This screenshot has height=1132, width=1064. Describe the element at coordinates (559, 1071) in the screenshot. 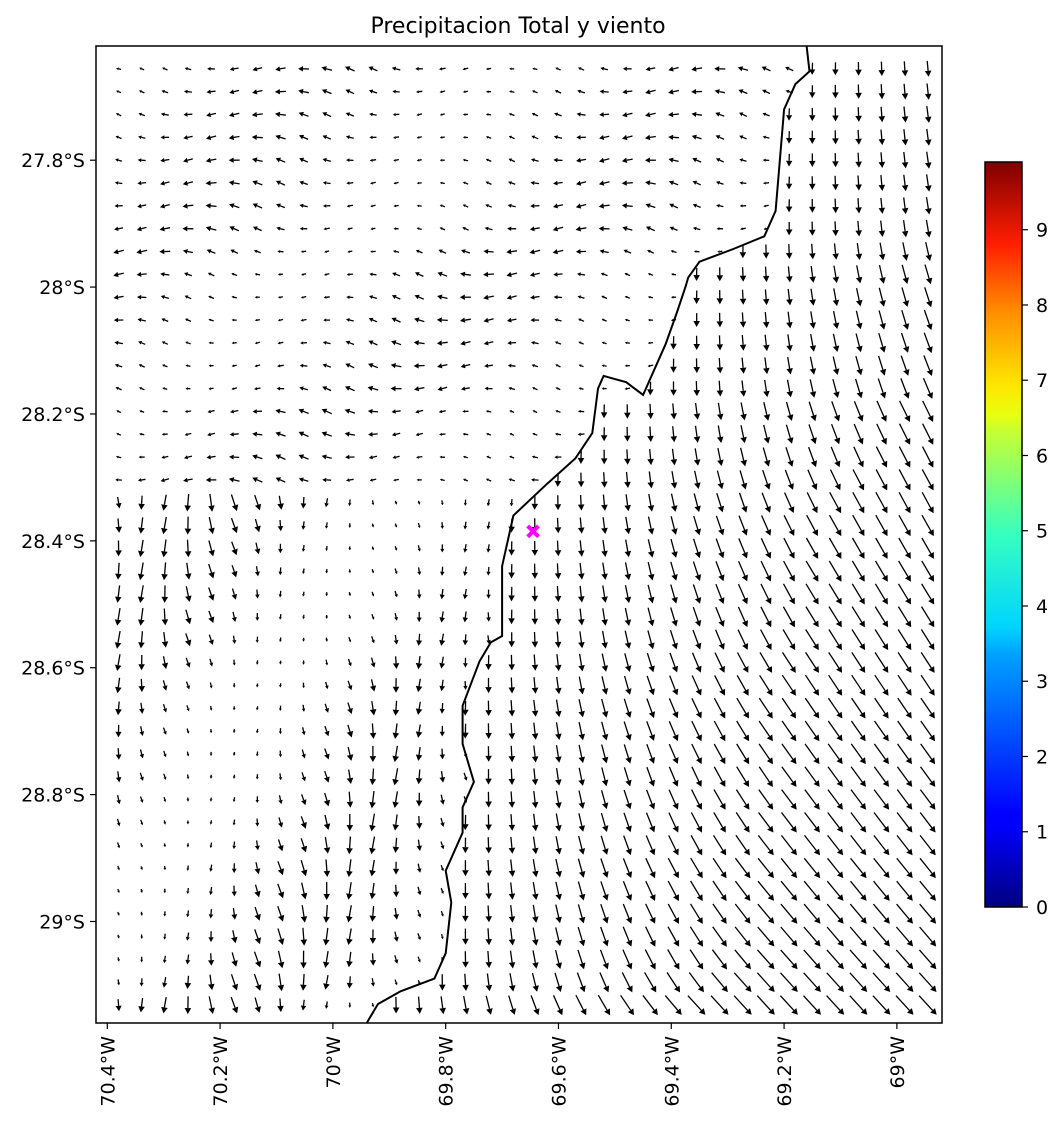

I see `lon-tick-label: 69.6°W` at that location.